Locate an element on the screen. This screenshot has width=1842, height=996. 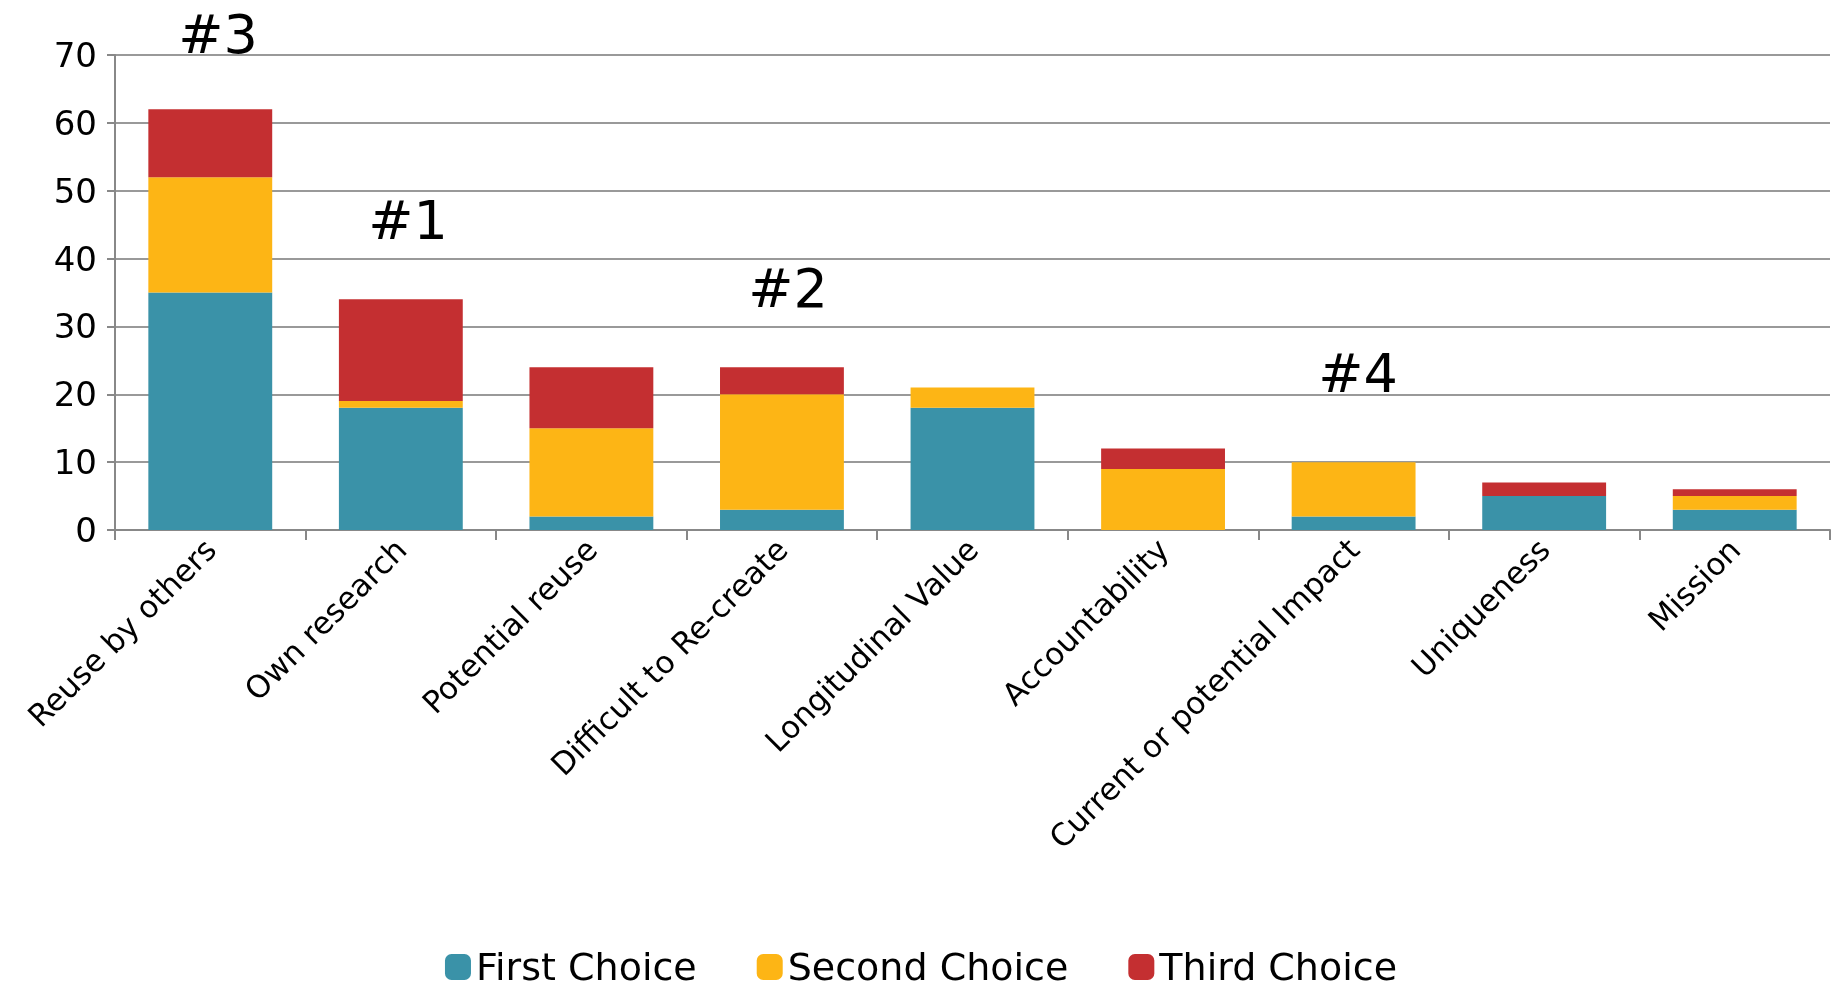
y-tick-label: 60 is located at coordinates (75, 122).